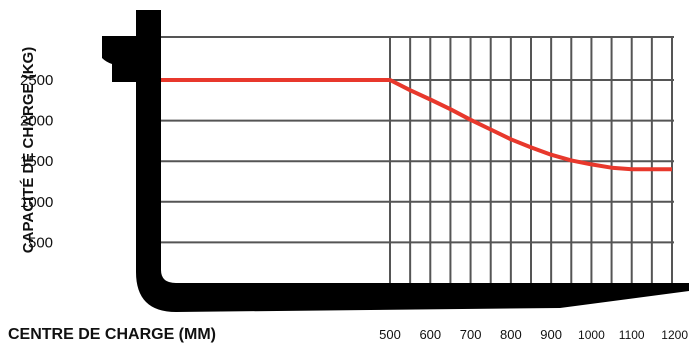 The image size is (691, 347). I want to click on x-tick-label: 700, so click(471, 334).